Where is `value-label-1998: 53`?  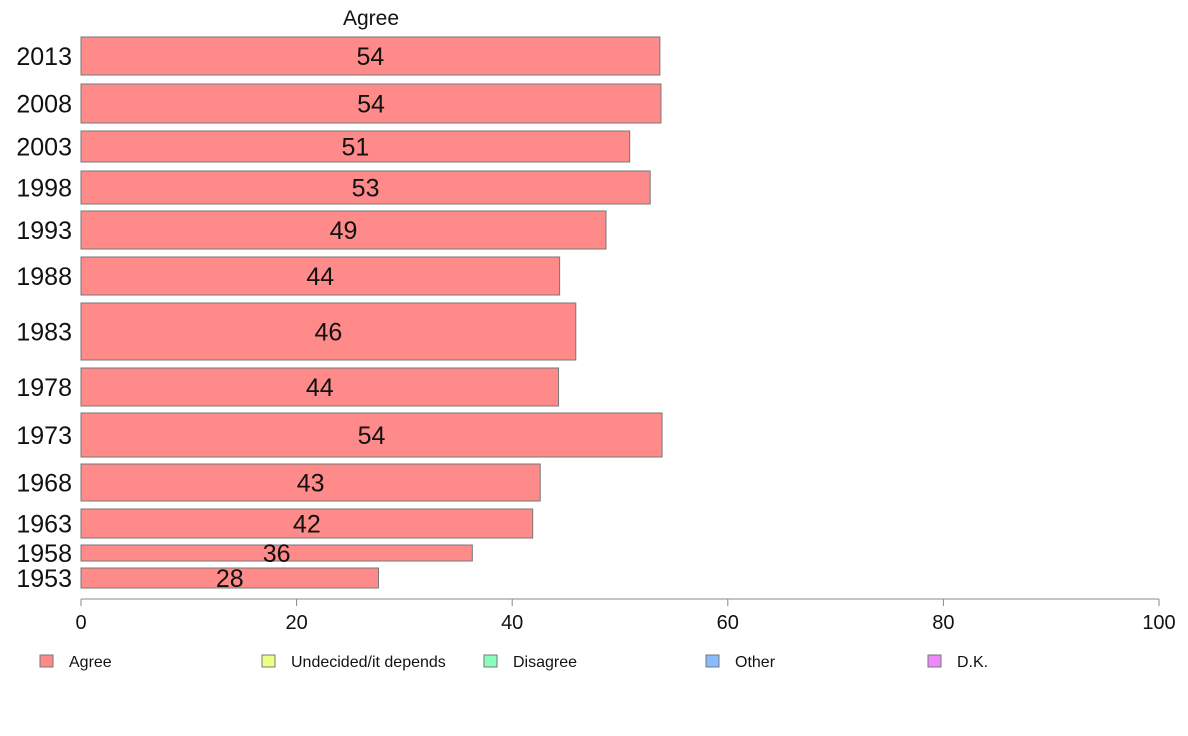
value-label-1998: 53 is located at coordinates (366, 189).